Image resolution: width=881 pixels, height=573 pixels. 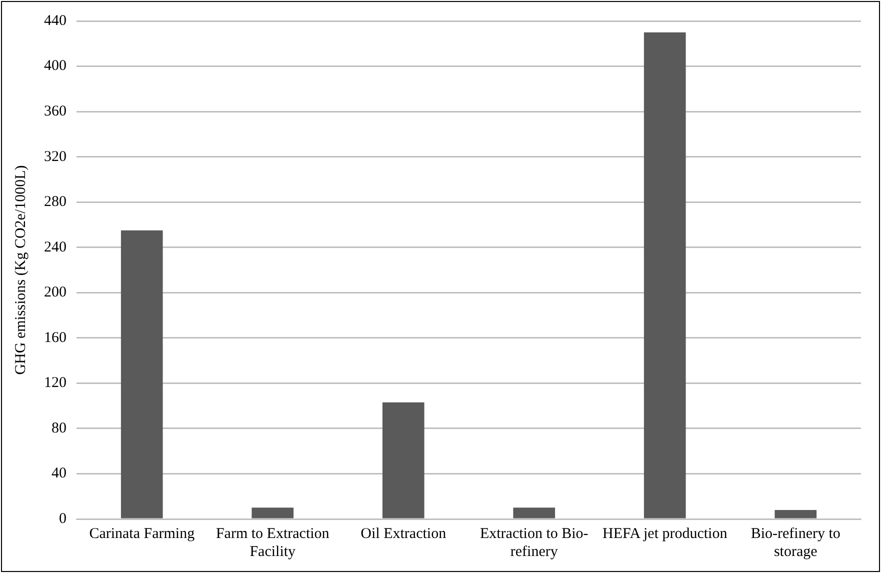 What do you see at coordinates (55, 338) in the screenshot?
I see `y-tick-label: 160` at bounding box center [55, 338].